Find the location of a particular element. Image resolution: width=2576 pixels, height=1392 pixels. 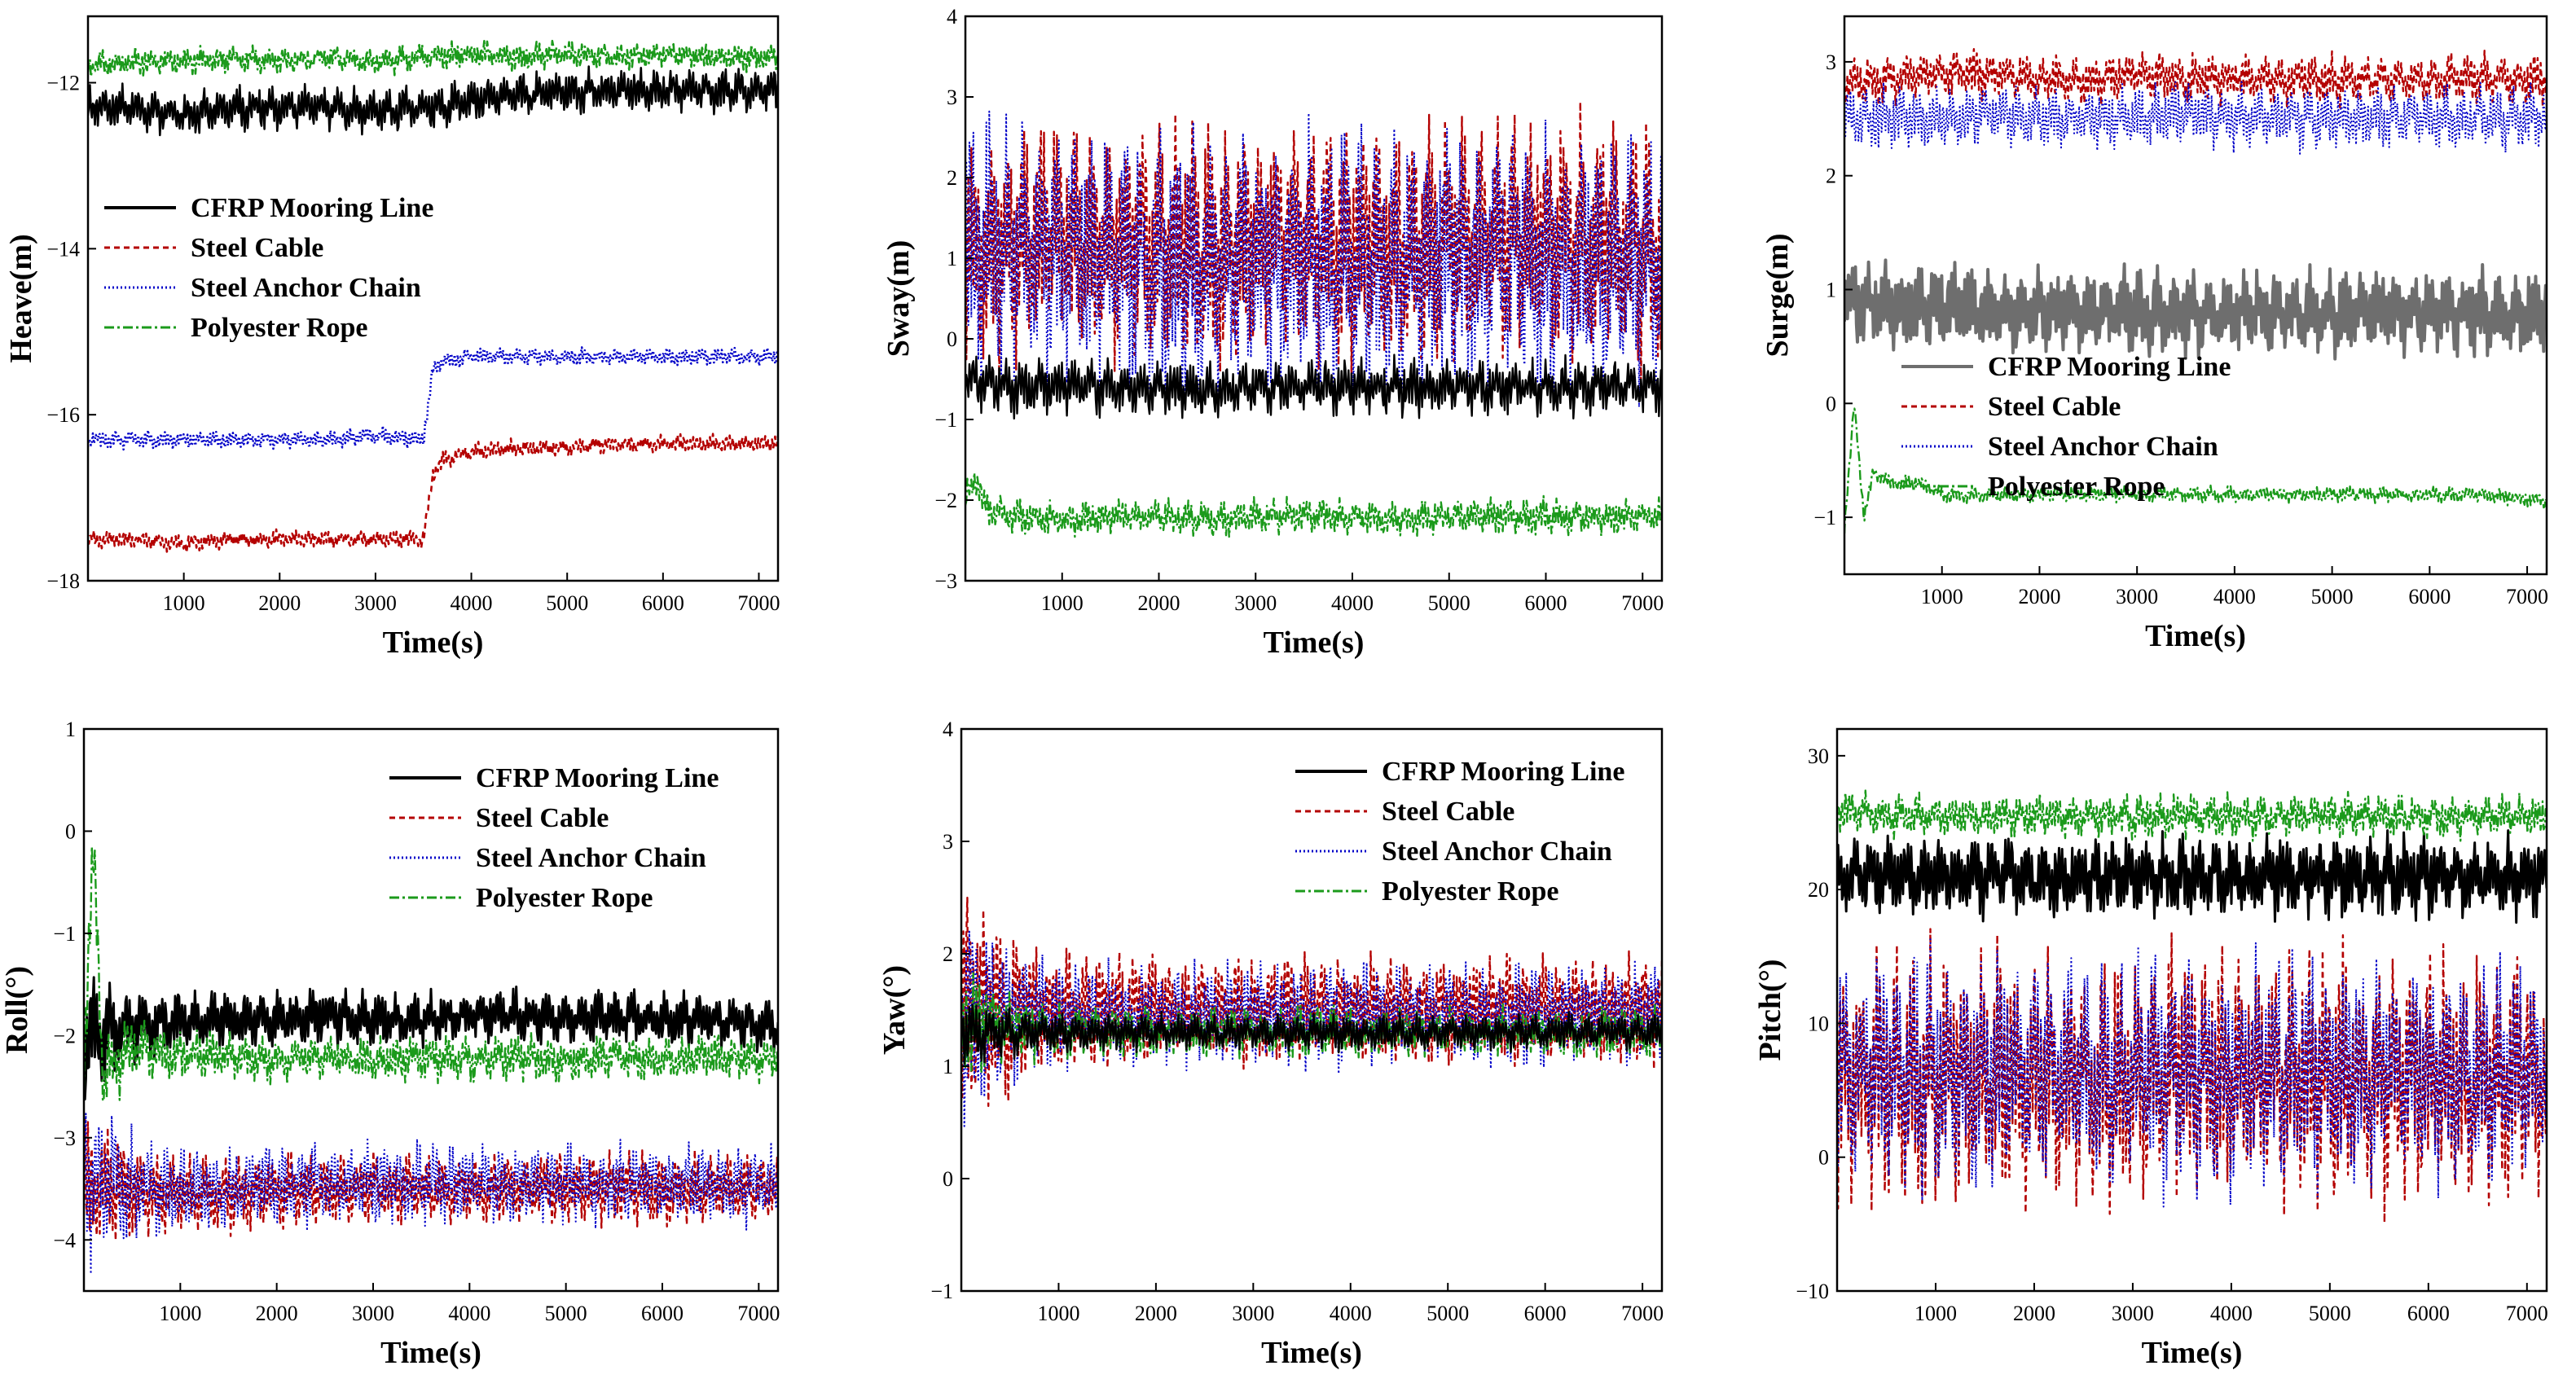

y-tick-label: −4 is located at coordinates (64, 1240).